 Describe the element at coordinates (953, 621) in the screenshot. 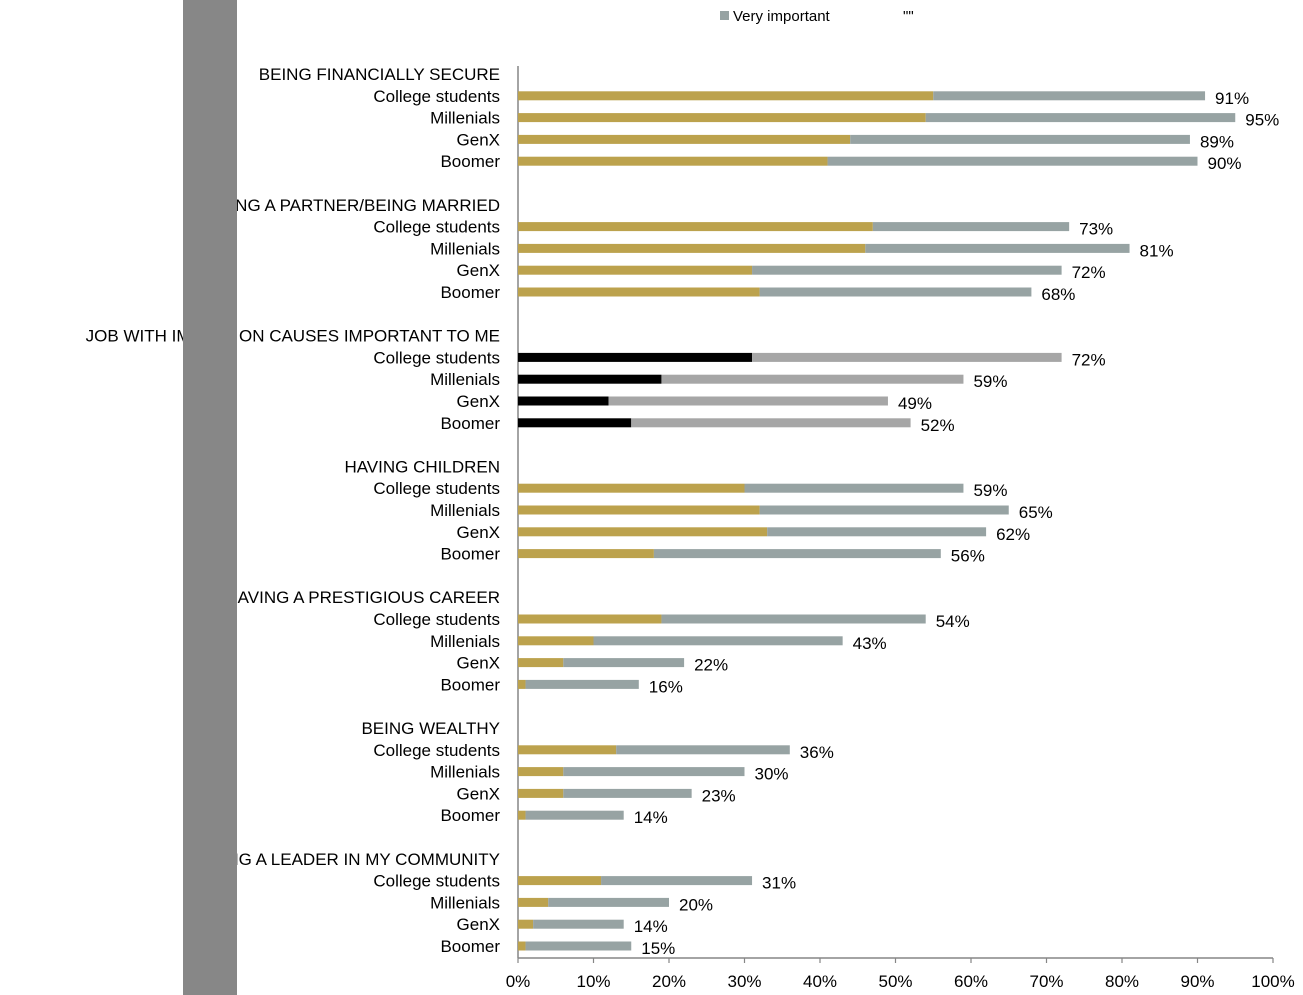

I see `data-label: 54%` at that location.